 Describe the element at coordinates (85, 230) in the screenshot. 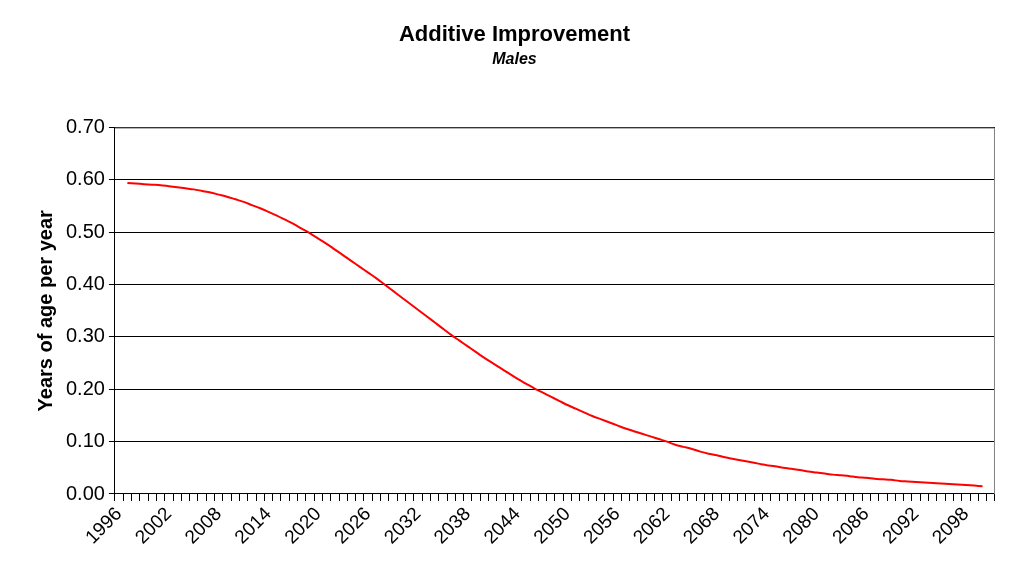

I see `y-tick-label: 0.50` at that location.